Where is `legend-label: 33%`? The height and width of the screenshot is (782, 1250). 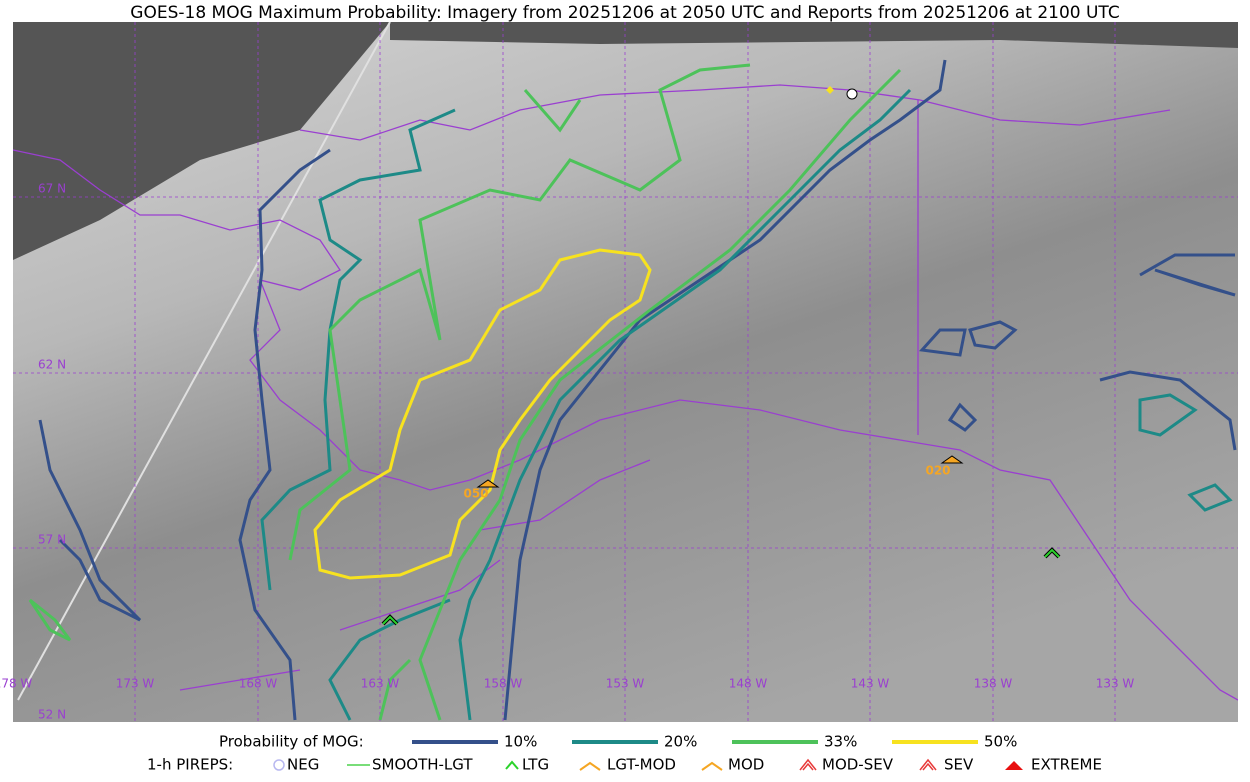 legend-label: 33% is located at coordinates (840, 742).